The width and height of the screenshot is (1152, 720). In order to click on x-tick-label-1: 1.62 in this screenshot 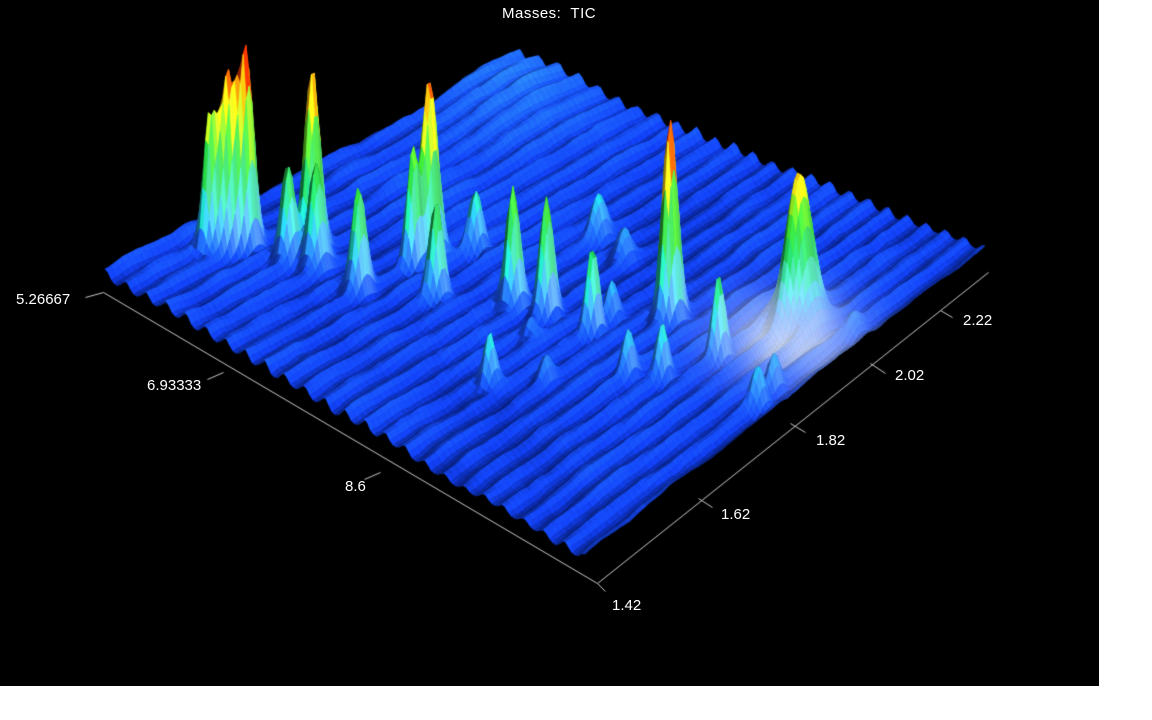, I will do `click(736, 514)`.